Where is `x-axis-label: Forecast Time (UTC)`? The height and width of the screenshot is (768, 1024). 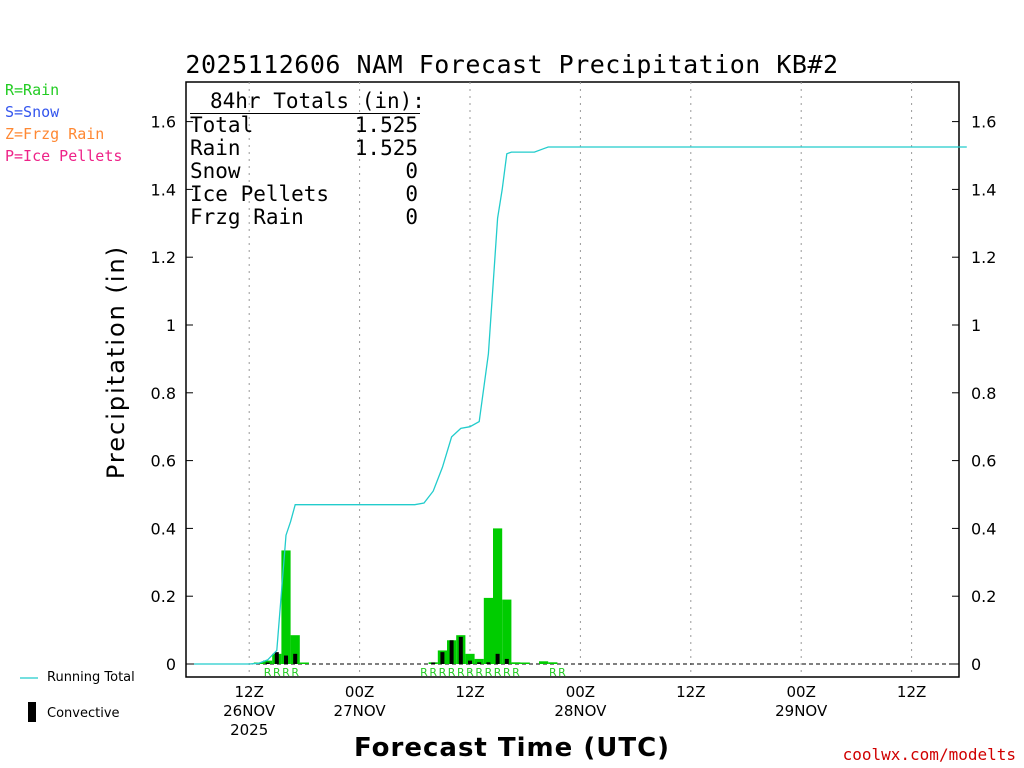
x-axis-label: Forecast Time (UTC) is located at coordinates (512, 748).